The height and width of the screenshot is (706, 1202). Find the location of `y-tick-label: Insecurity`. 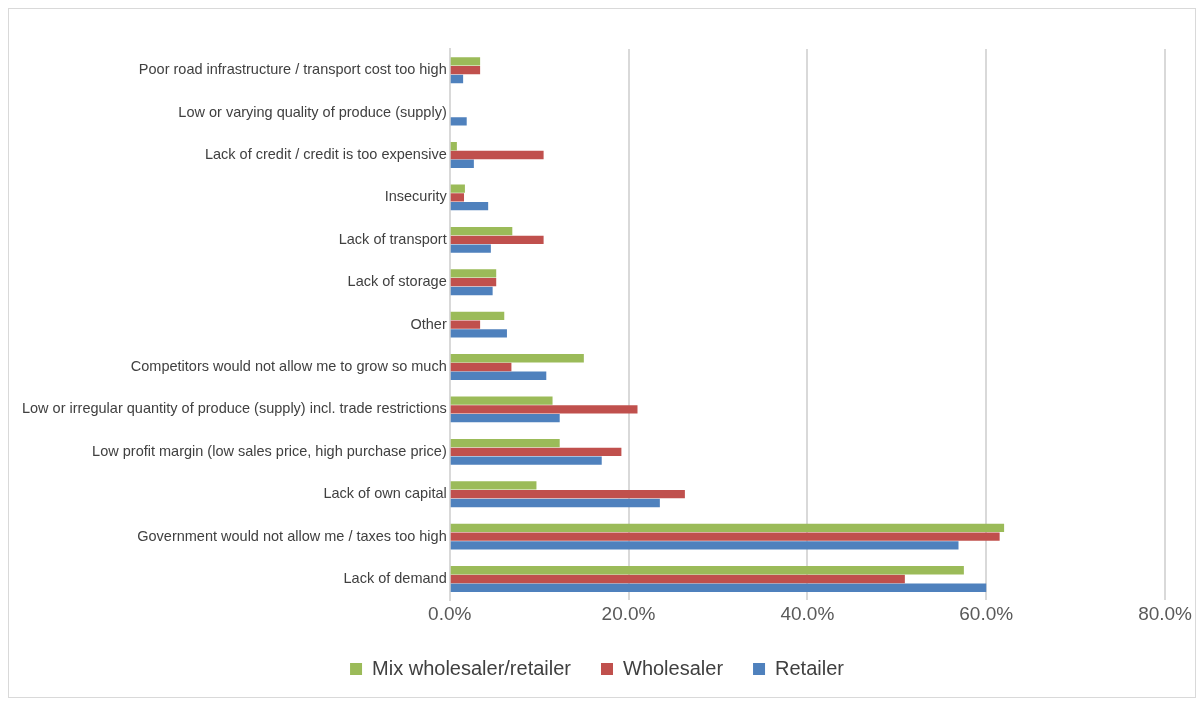

y-tick-label: Insecurity is located at coordinates (416, 196).